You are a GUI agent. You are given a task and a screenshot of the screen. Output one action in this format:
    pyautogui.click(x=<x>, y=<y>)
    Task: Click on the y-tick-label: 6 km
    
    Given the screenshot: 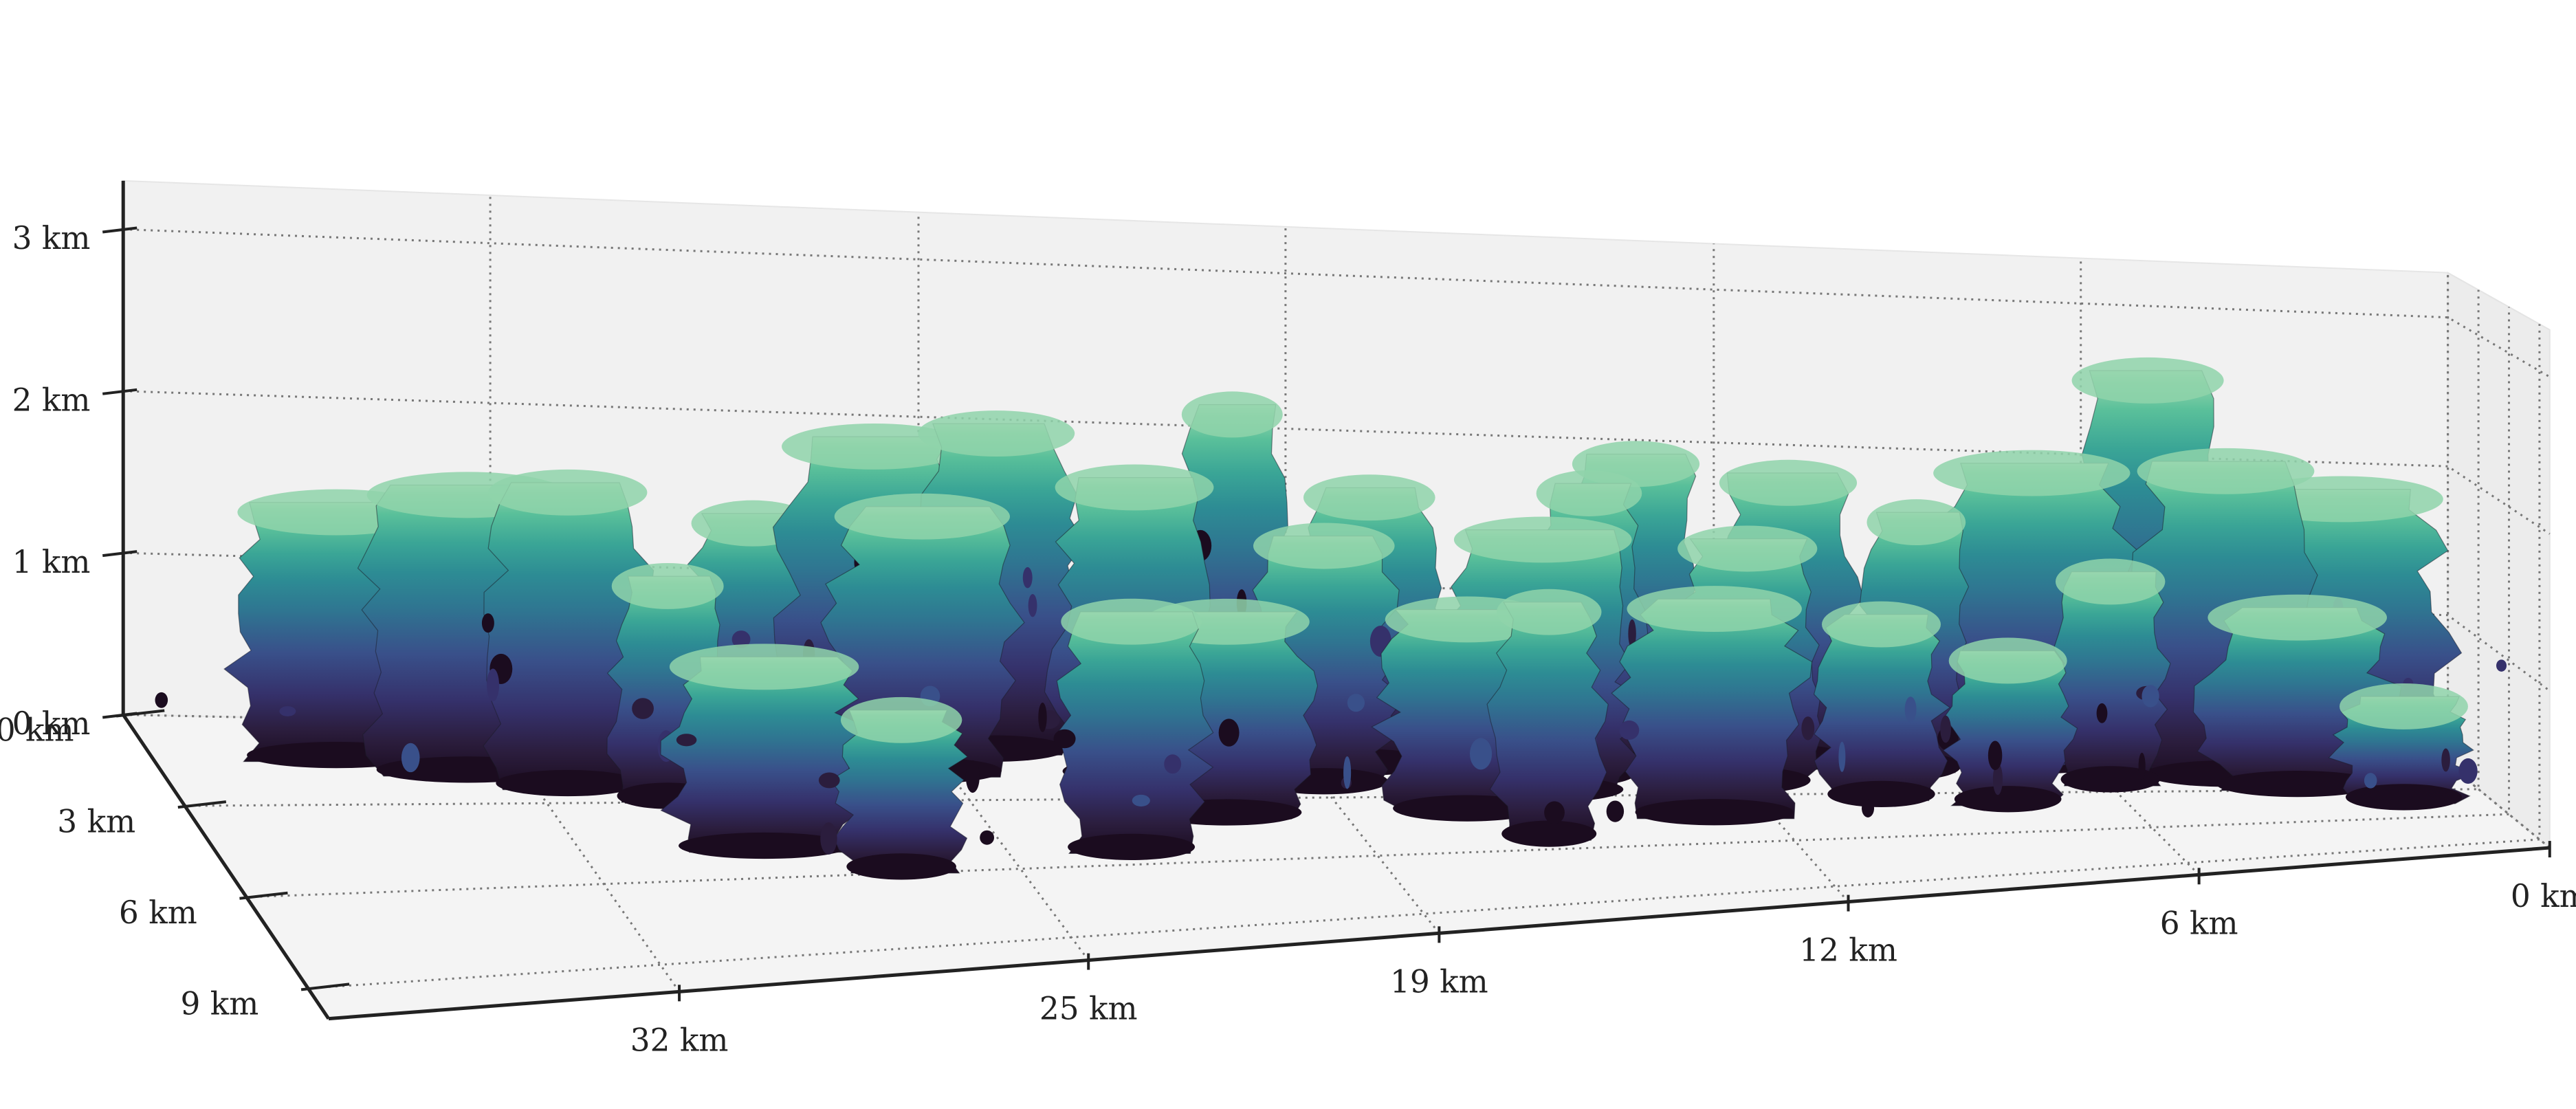 What is the action you would take?
    pyautogui.click(x=158, y=912)
    